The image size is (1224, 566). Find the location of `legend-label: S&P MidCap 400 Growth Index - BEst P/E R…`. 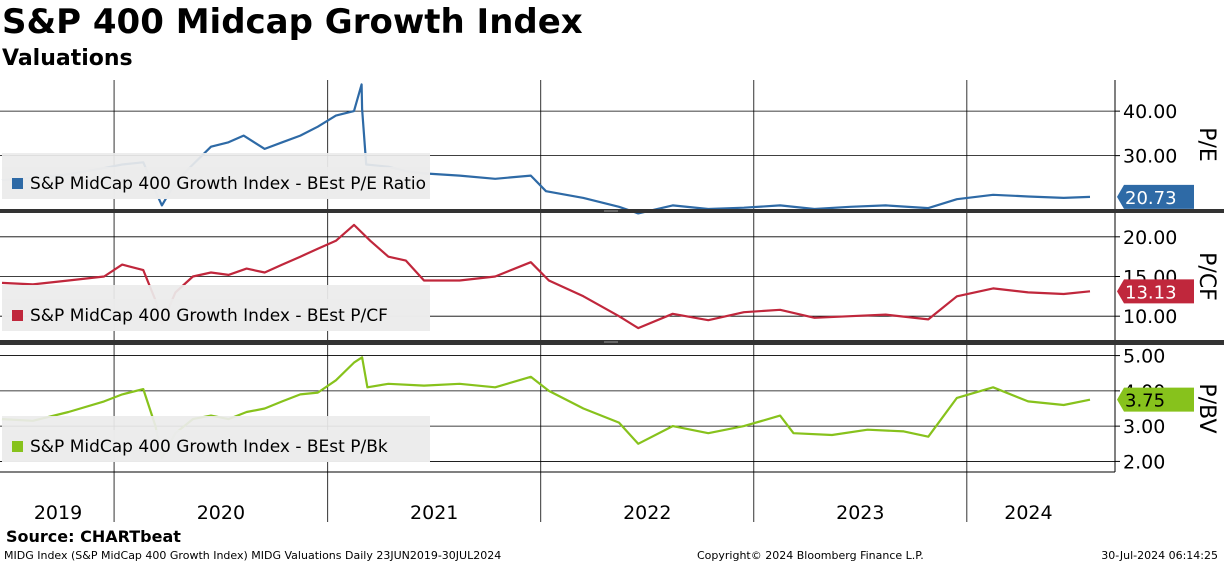

legend-label: S&P MidCap 400 Growth Index - BEst P/E R… is located at coordinates (228, 184).